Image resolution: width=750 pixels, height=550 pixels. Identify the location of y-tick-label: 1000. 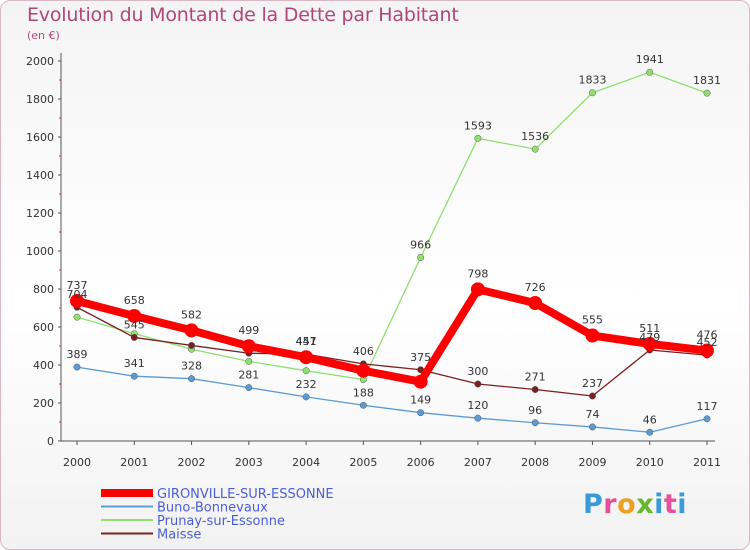
(40, 251).